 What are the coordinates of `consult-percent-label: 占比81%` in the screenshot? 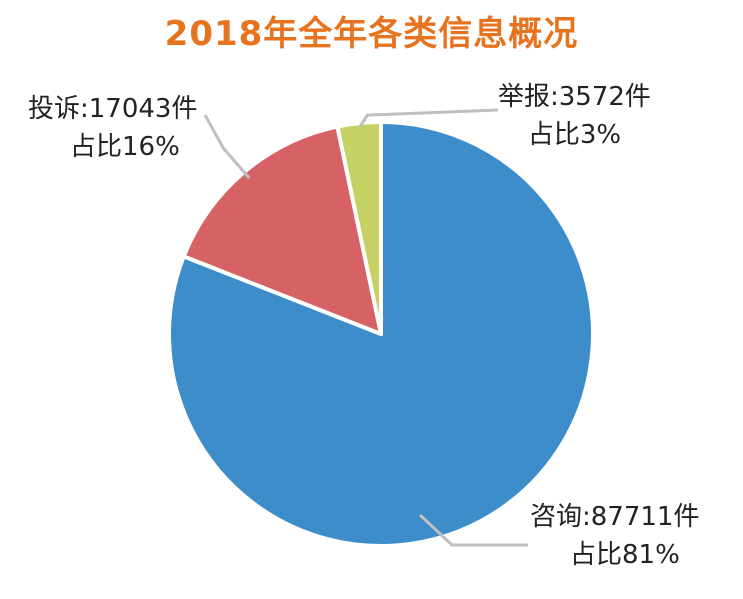 It's located at (625, 555).